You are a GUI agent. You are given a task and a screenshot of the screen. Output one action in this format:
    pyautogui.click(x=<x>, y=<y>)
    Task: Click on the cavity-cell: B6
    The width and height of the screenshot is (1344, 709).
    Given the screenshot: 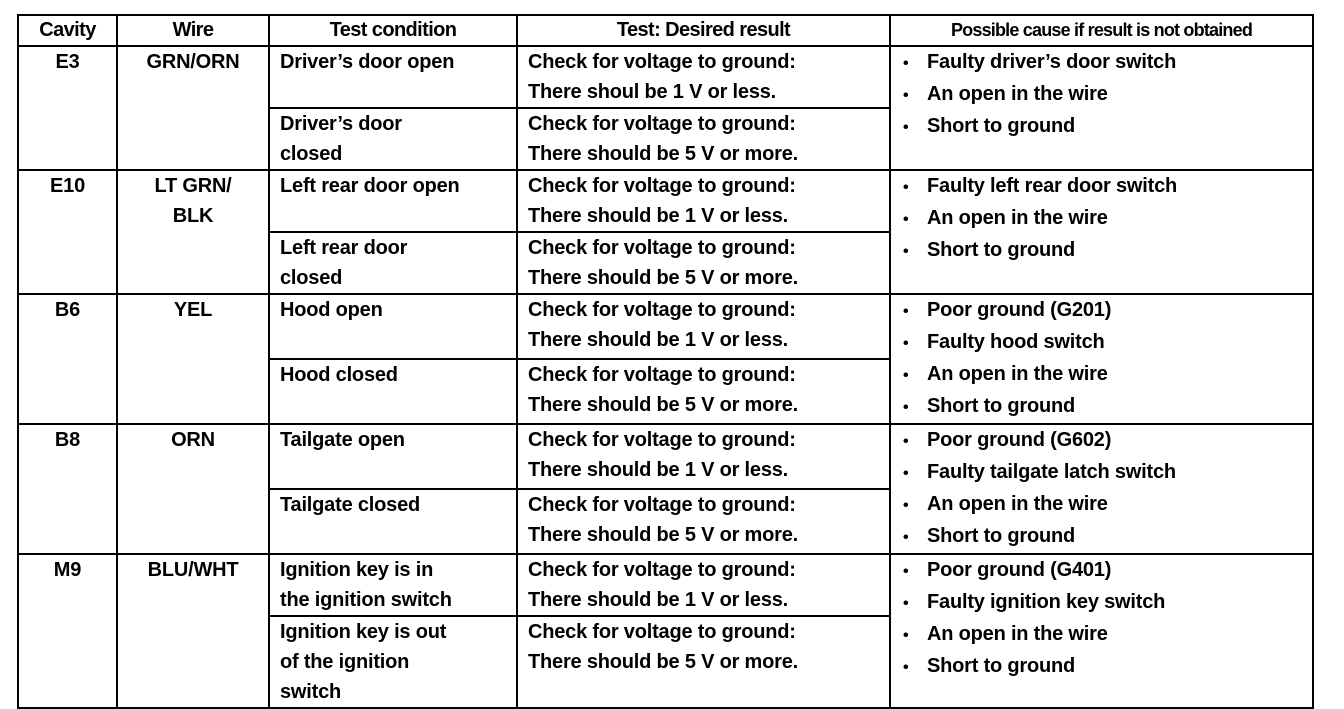 What is the action you would take?
    pyautogui.click(x=67, y=358)
    